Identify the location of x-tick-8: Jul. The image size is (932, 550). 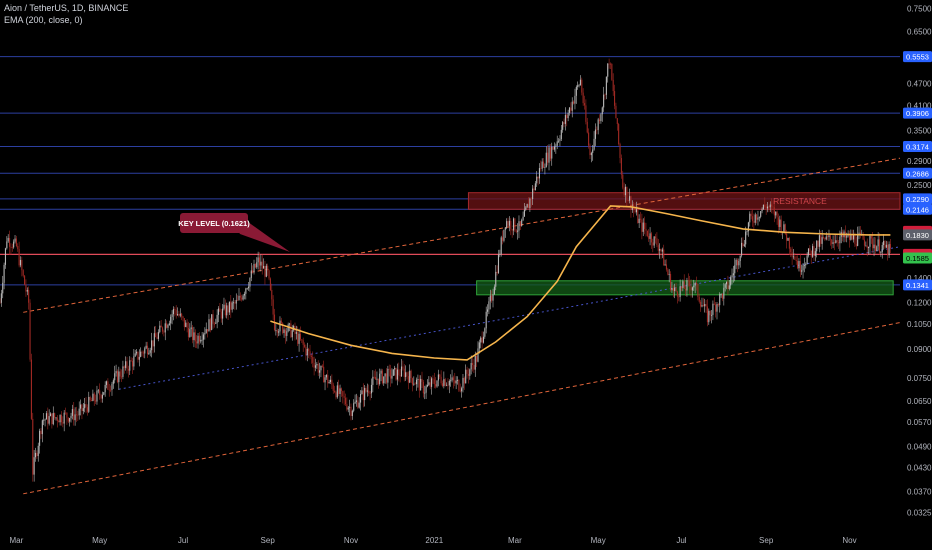
(681, 540).